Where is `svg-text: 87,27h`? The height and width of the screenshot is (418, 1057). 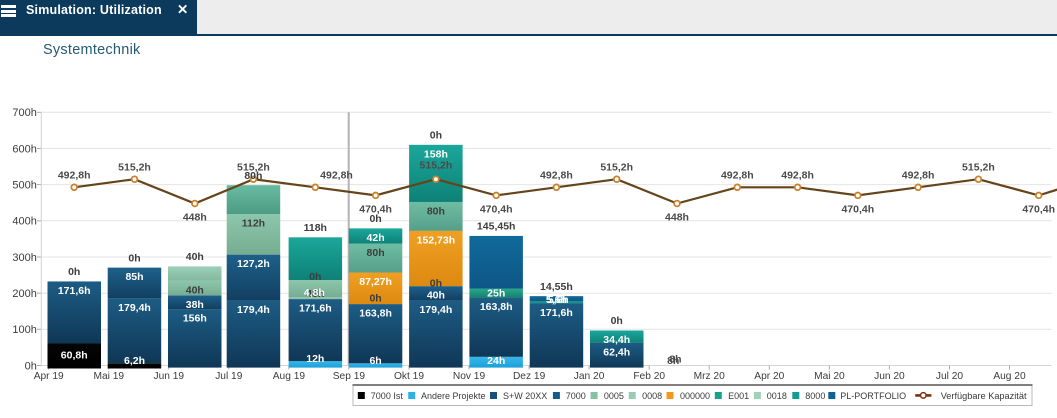 svg-text: 87,27h is located at coordinates (375, 282).